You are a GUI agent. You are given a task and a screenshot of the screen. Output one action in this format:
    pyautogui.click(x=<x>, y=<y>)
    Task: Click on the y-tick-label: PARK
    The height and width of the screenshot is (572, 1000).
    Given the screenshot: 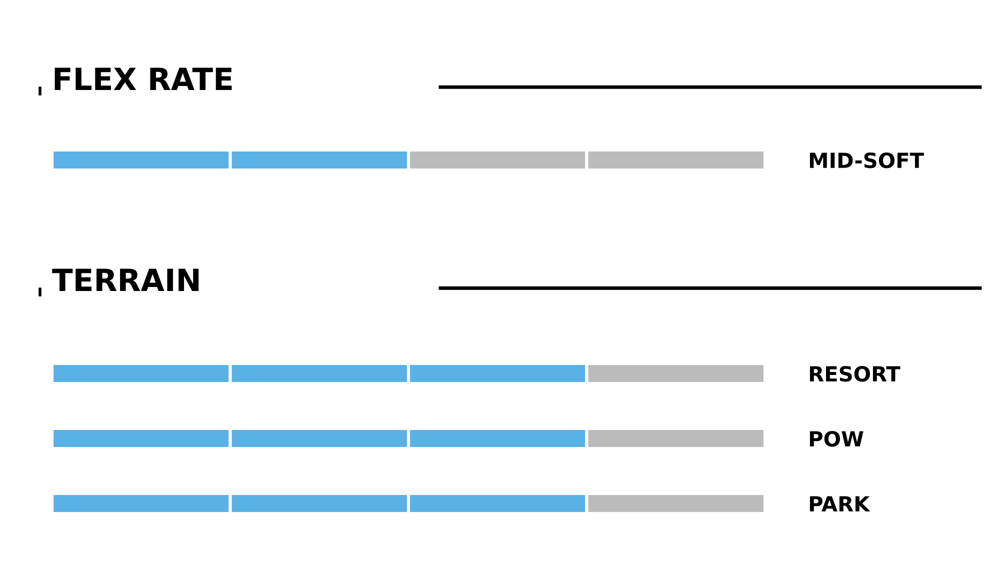 What is the action you would take?
    pyautogui.click(x=840, y=504)
    